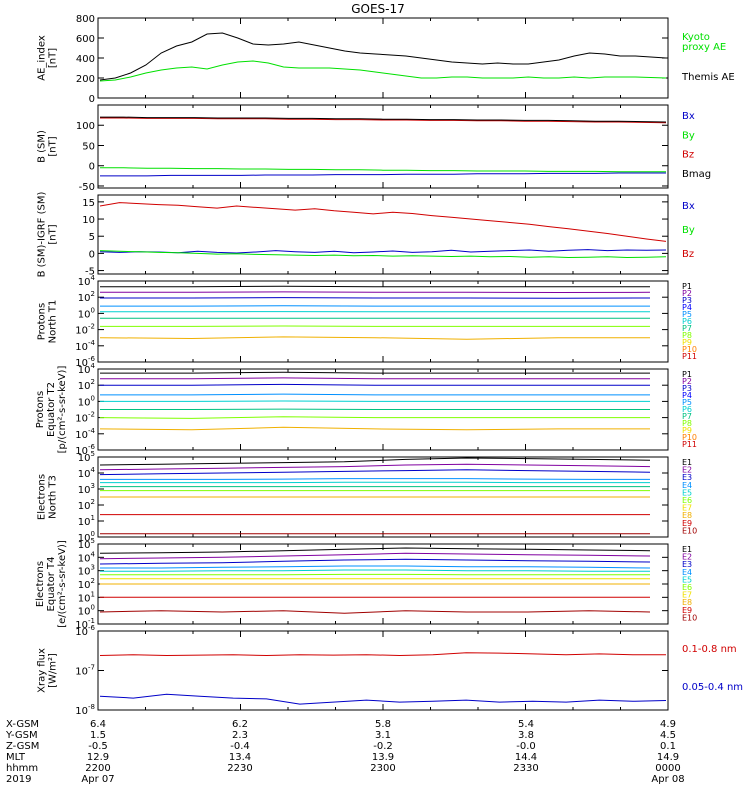  What do you see at coordinates (383, 654) in the screenshot?
I see `series-line-0-1-0-8-nm` at bounding box center [383, 654].